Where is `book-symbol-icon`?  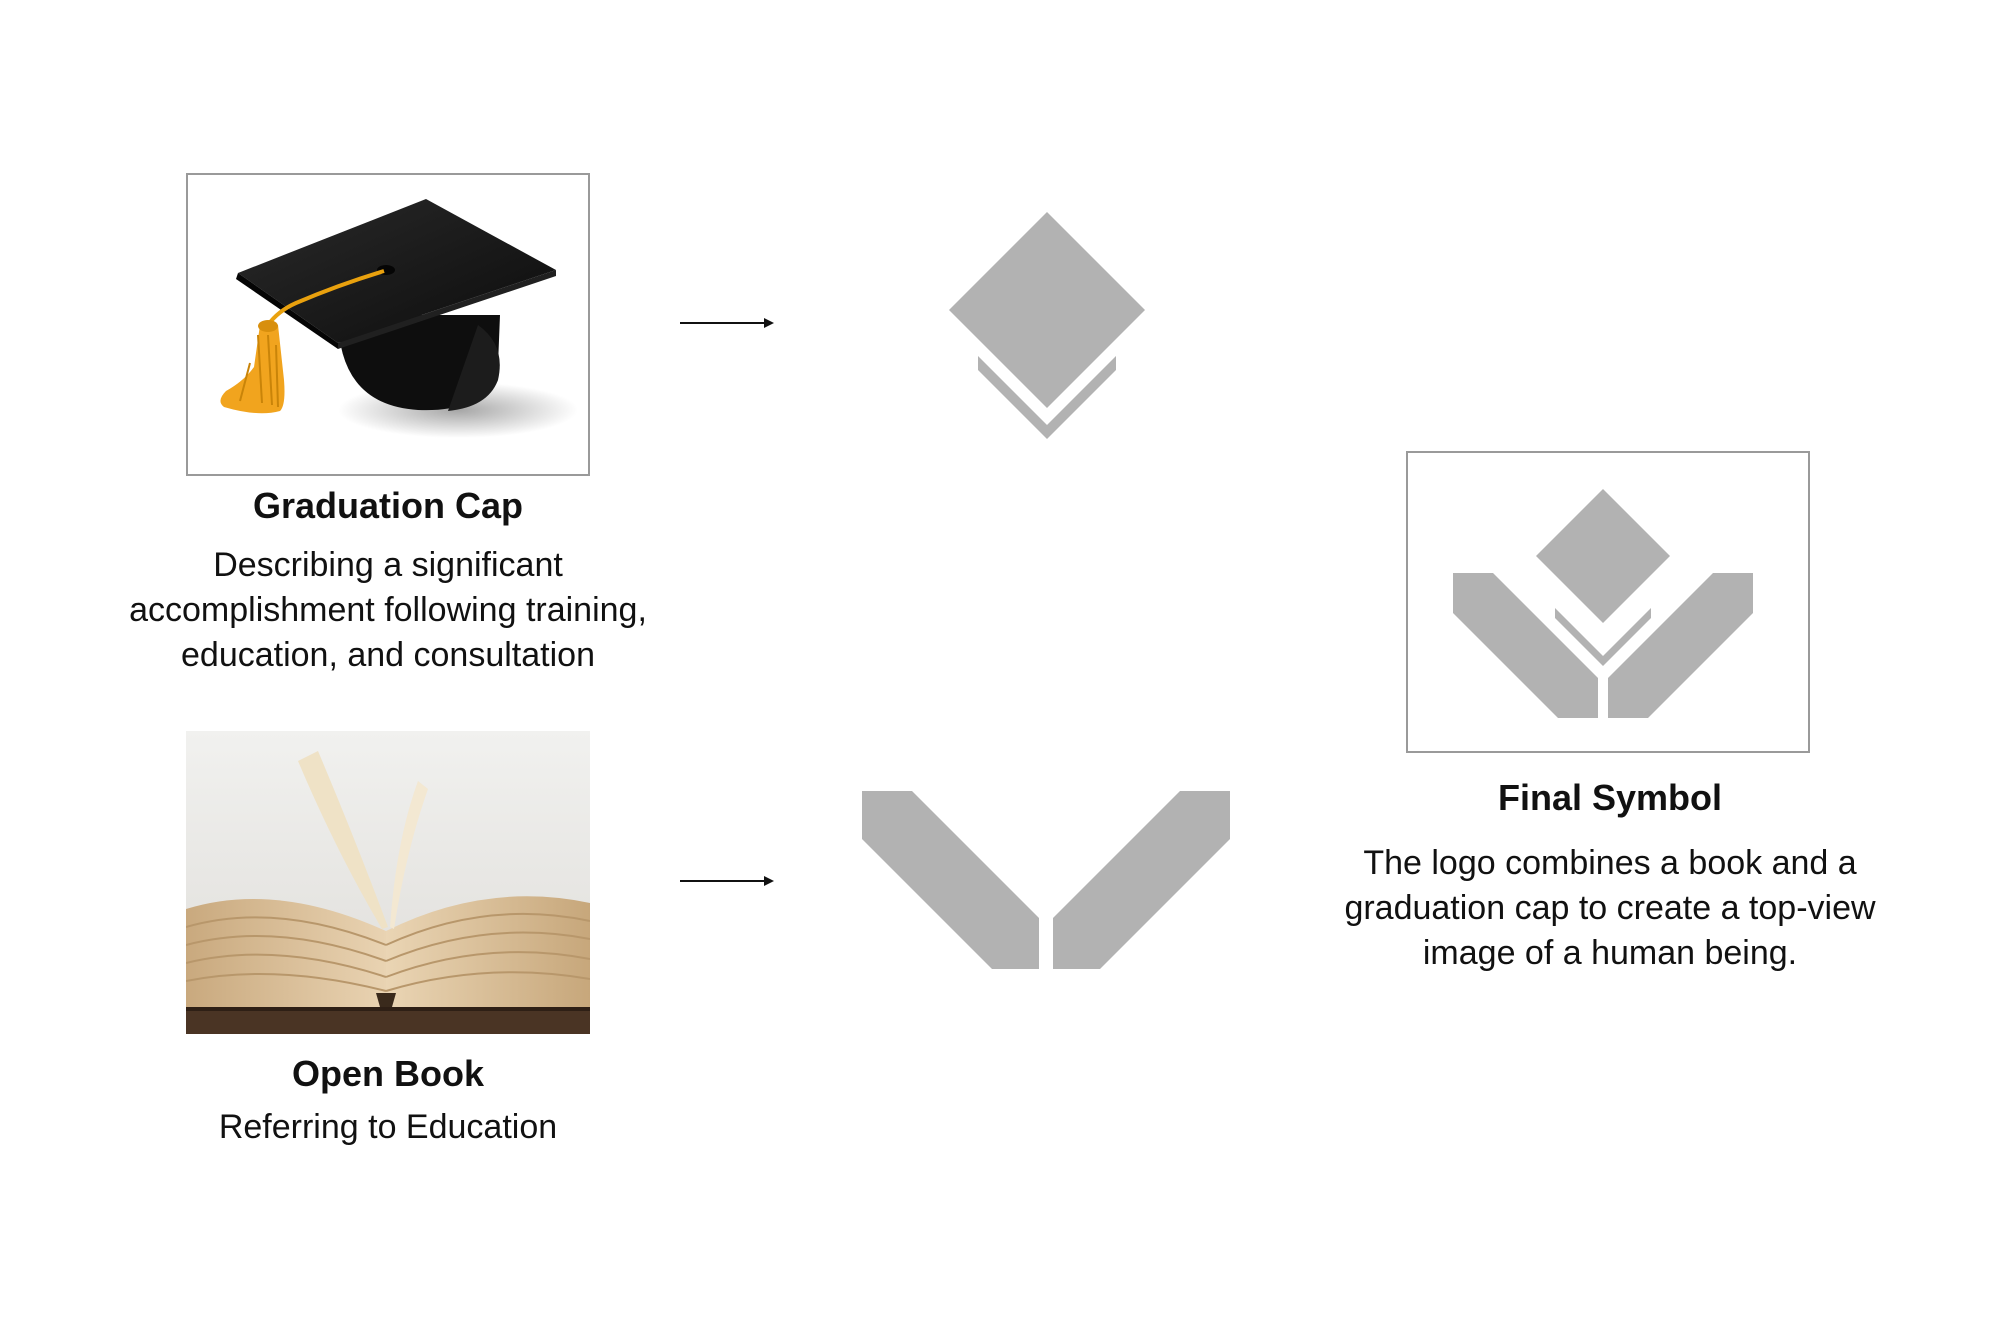
book-symbol-icon is located at coordinates (1046, 880).